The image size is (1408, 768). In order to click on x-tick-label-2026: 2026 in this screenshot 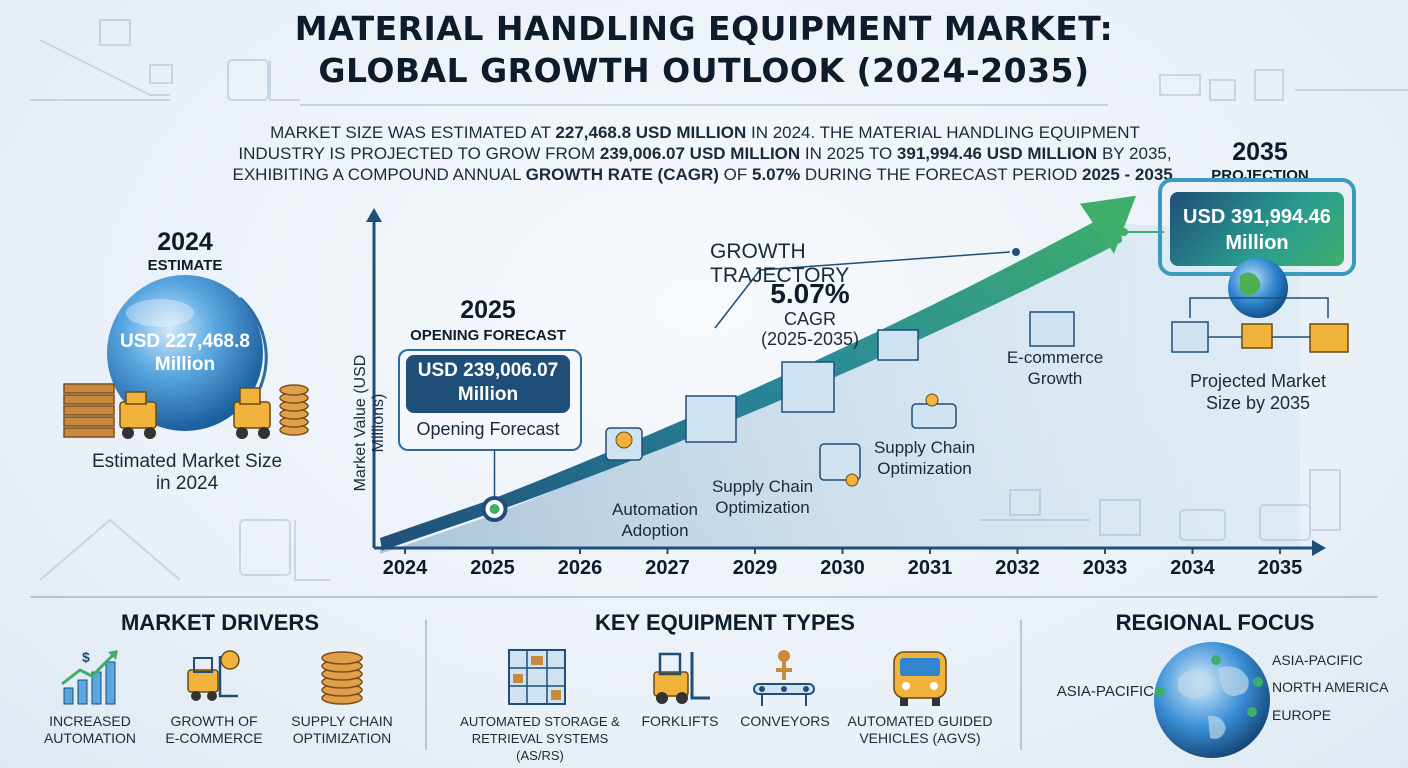, I will do `click(580, 568)`.